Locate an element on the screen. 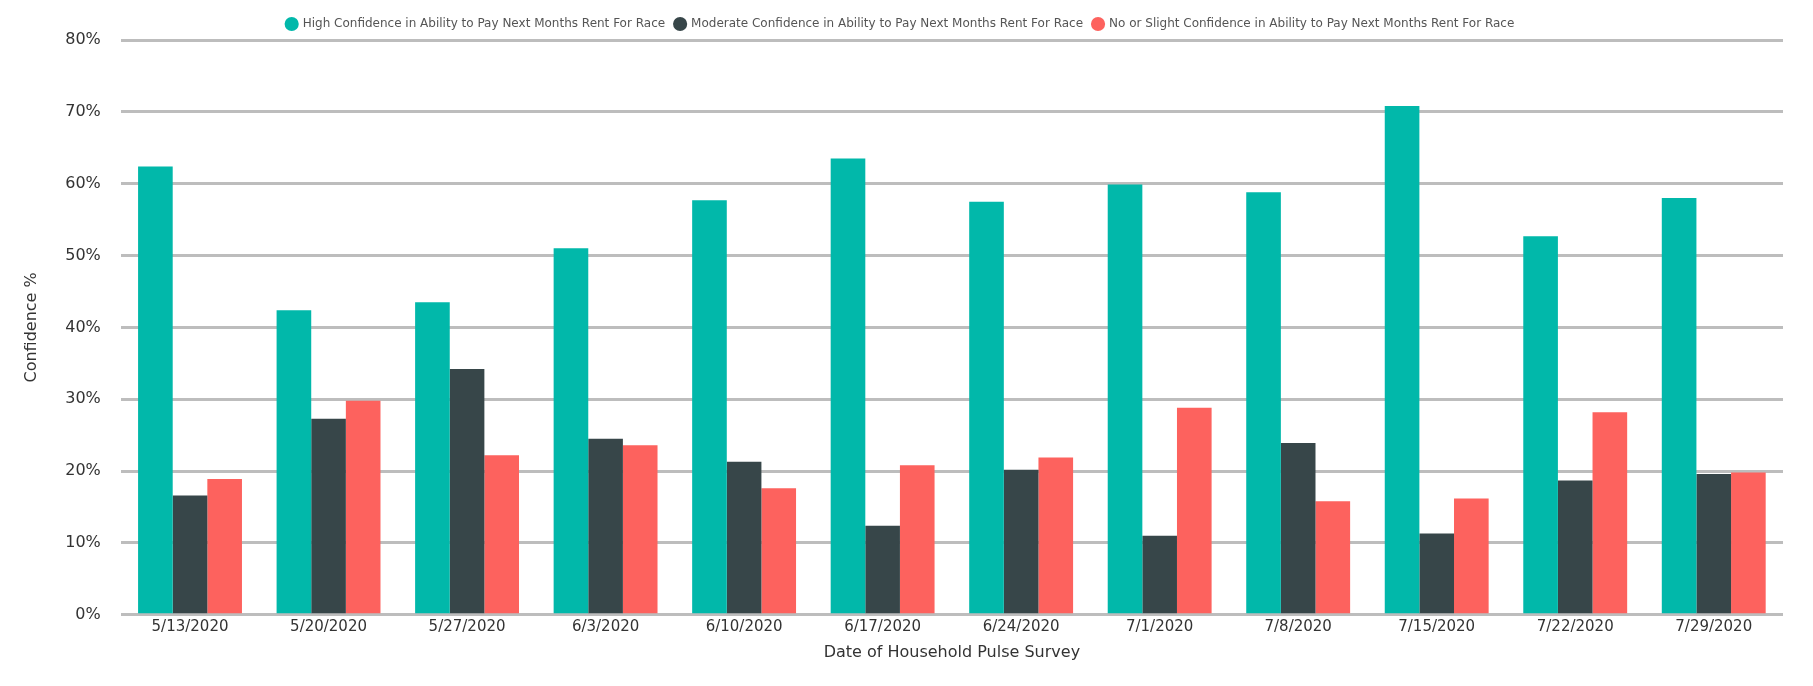  x-tick-label: 6/3/2020 is located at coordinates (605, 625).